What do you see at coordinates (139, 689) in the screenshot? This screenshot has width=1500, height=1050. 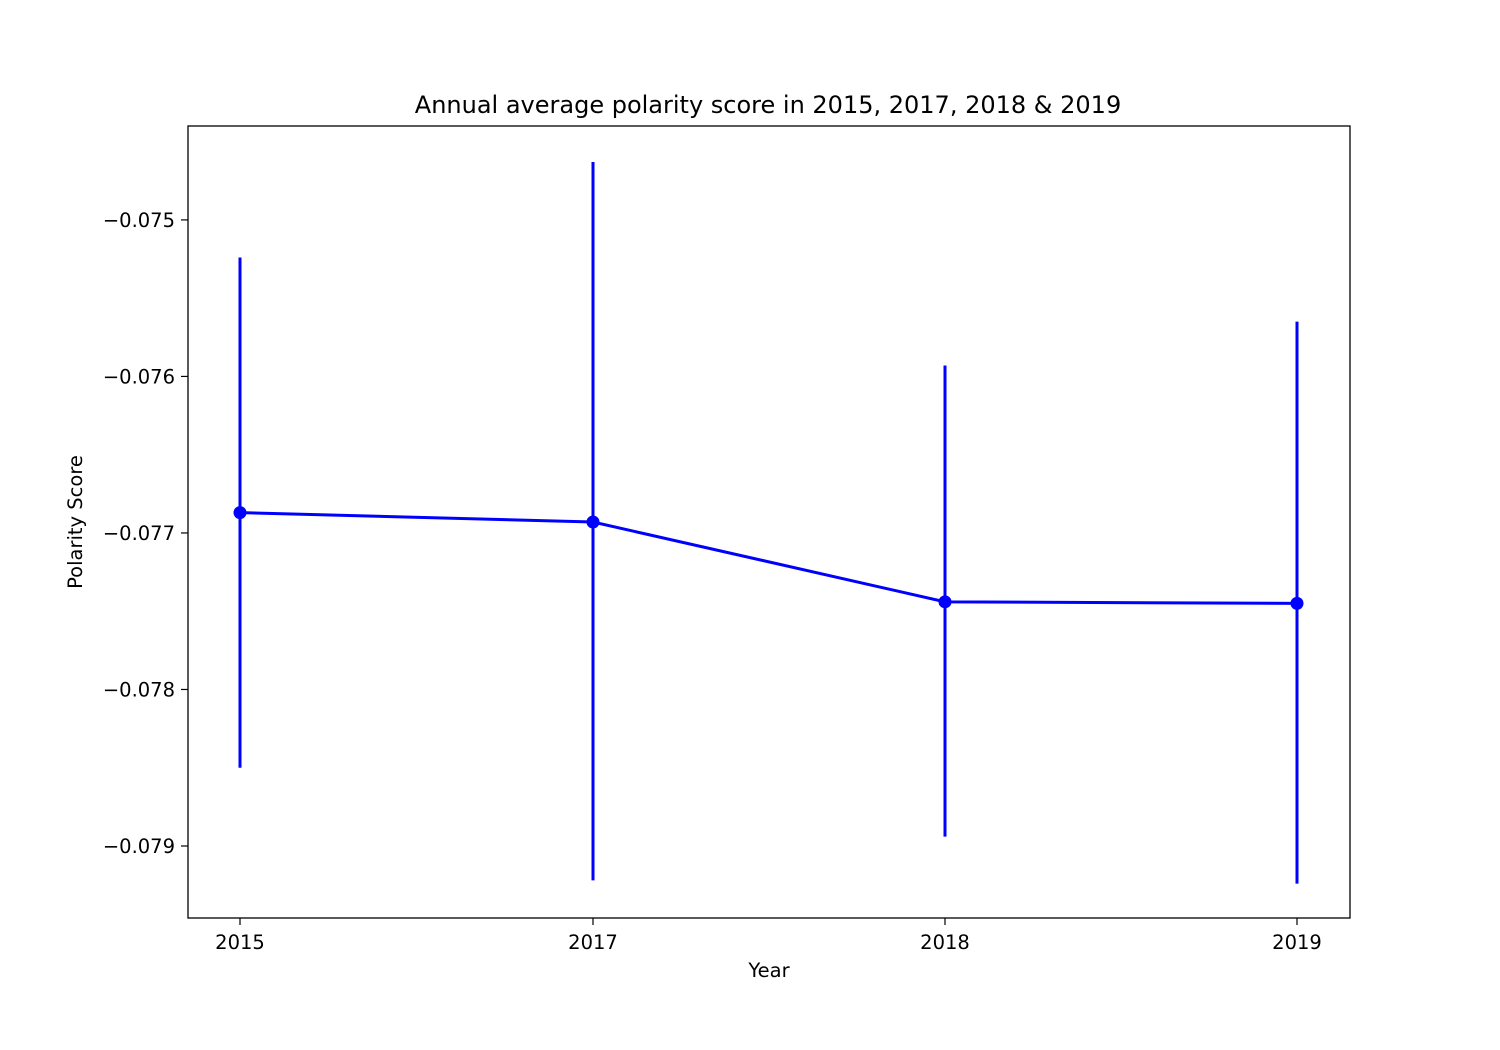 I see `y-tick-label: −0.078` at bounding box center [139, 689].